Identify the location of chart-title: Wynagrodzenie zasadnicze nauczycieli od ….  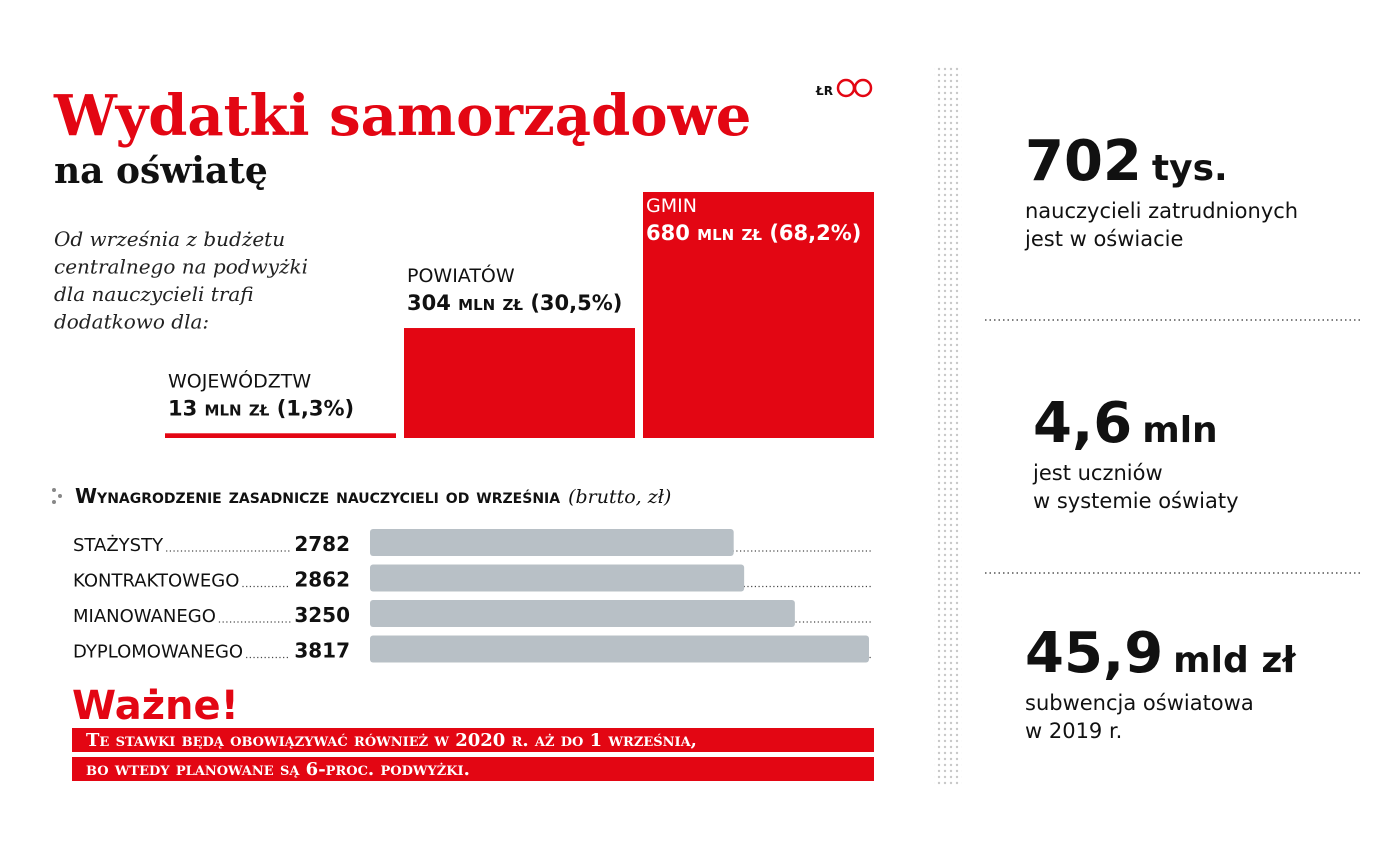
(373, 496).